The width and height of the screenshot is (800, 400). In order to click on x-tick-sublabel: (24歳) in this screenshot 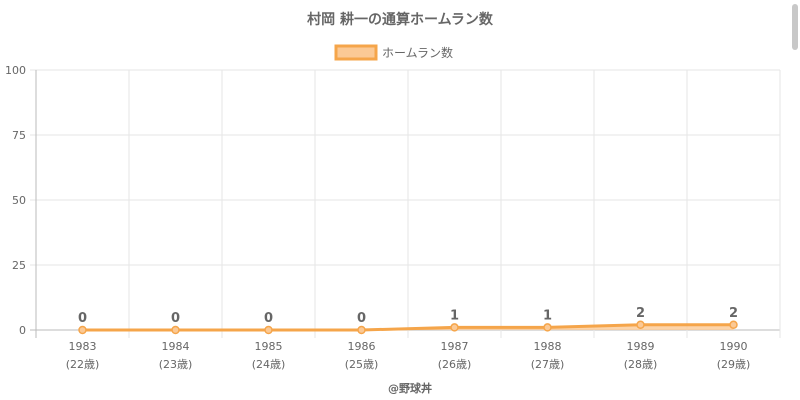, I will do `click(269, 364)`.